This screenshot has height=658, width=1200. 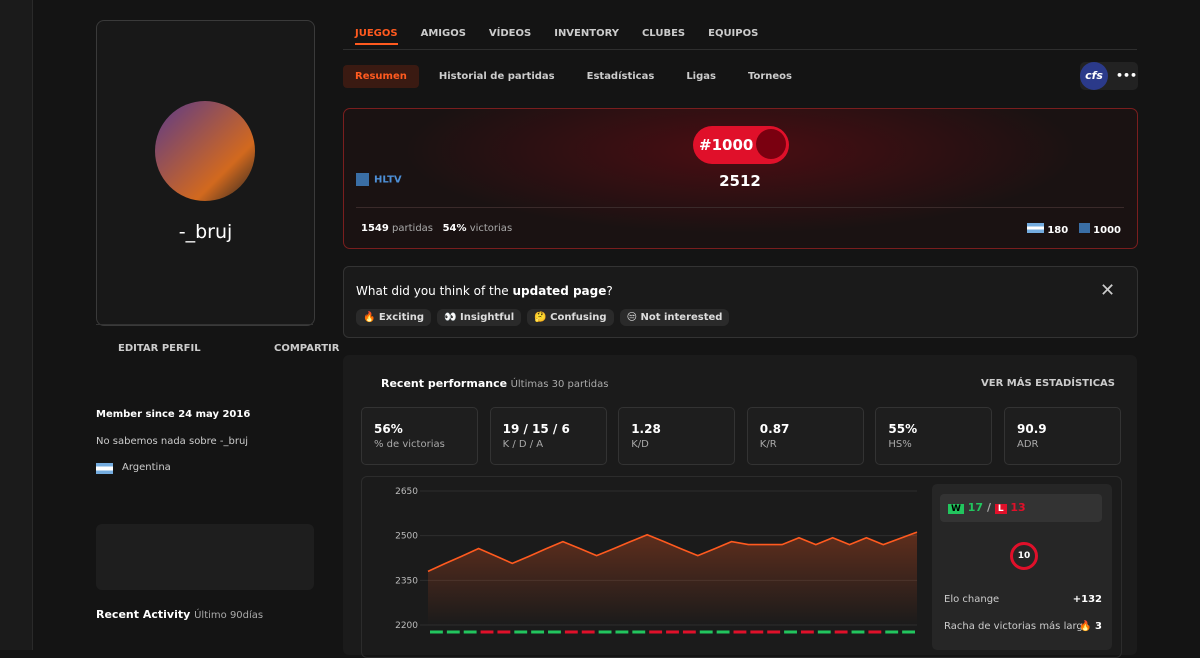 I want to click on username: -_bruj, so click(x=205, y=232).